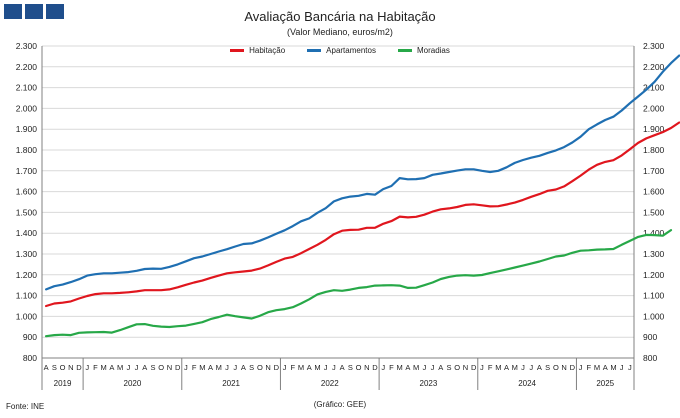 The width and height of the screenshot is (680, 418). I want to click on chart-legend: Habitação Apartamentos Moradias, so click(340, 50).